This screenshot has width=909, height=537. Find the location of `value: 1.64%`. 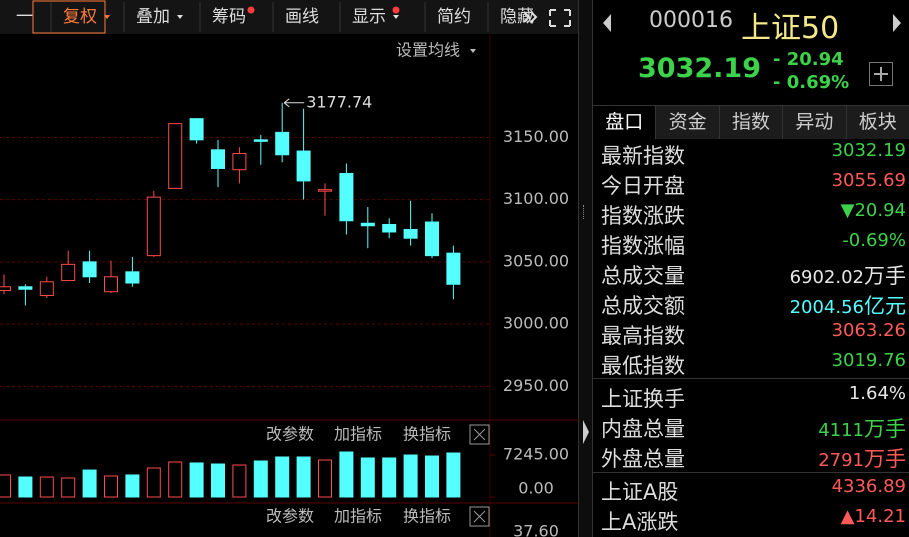

value: 1.64% is located at coordinates (877, 393).